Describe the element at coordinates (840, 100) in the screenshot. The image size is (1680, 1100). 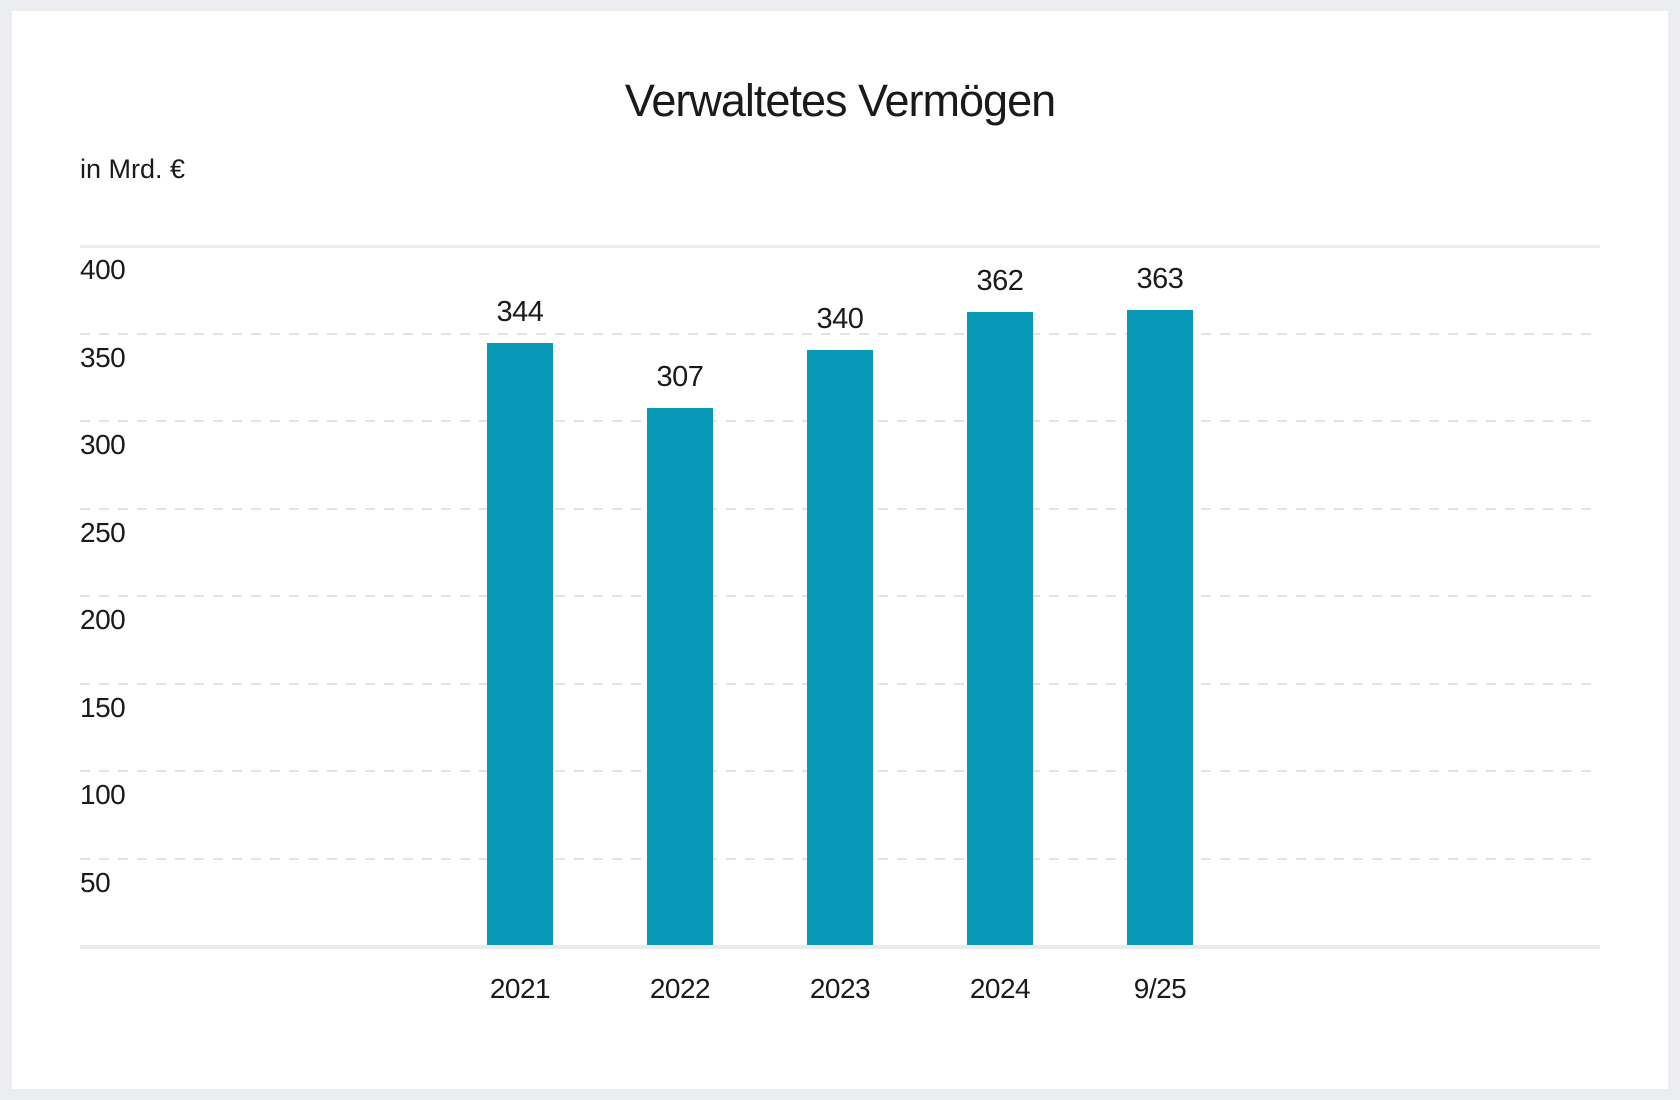
I see `chart-title: Verwaltetes Vermögen` at that location.